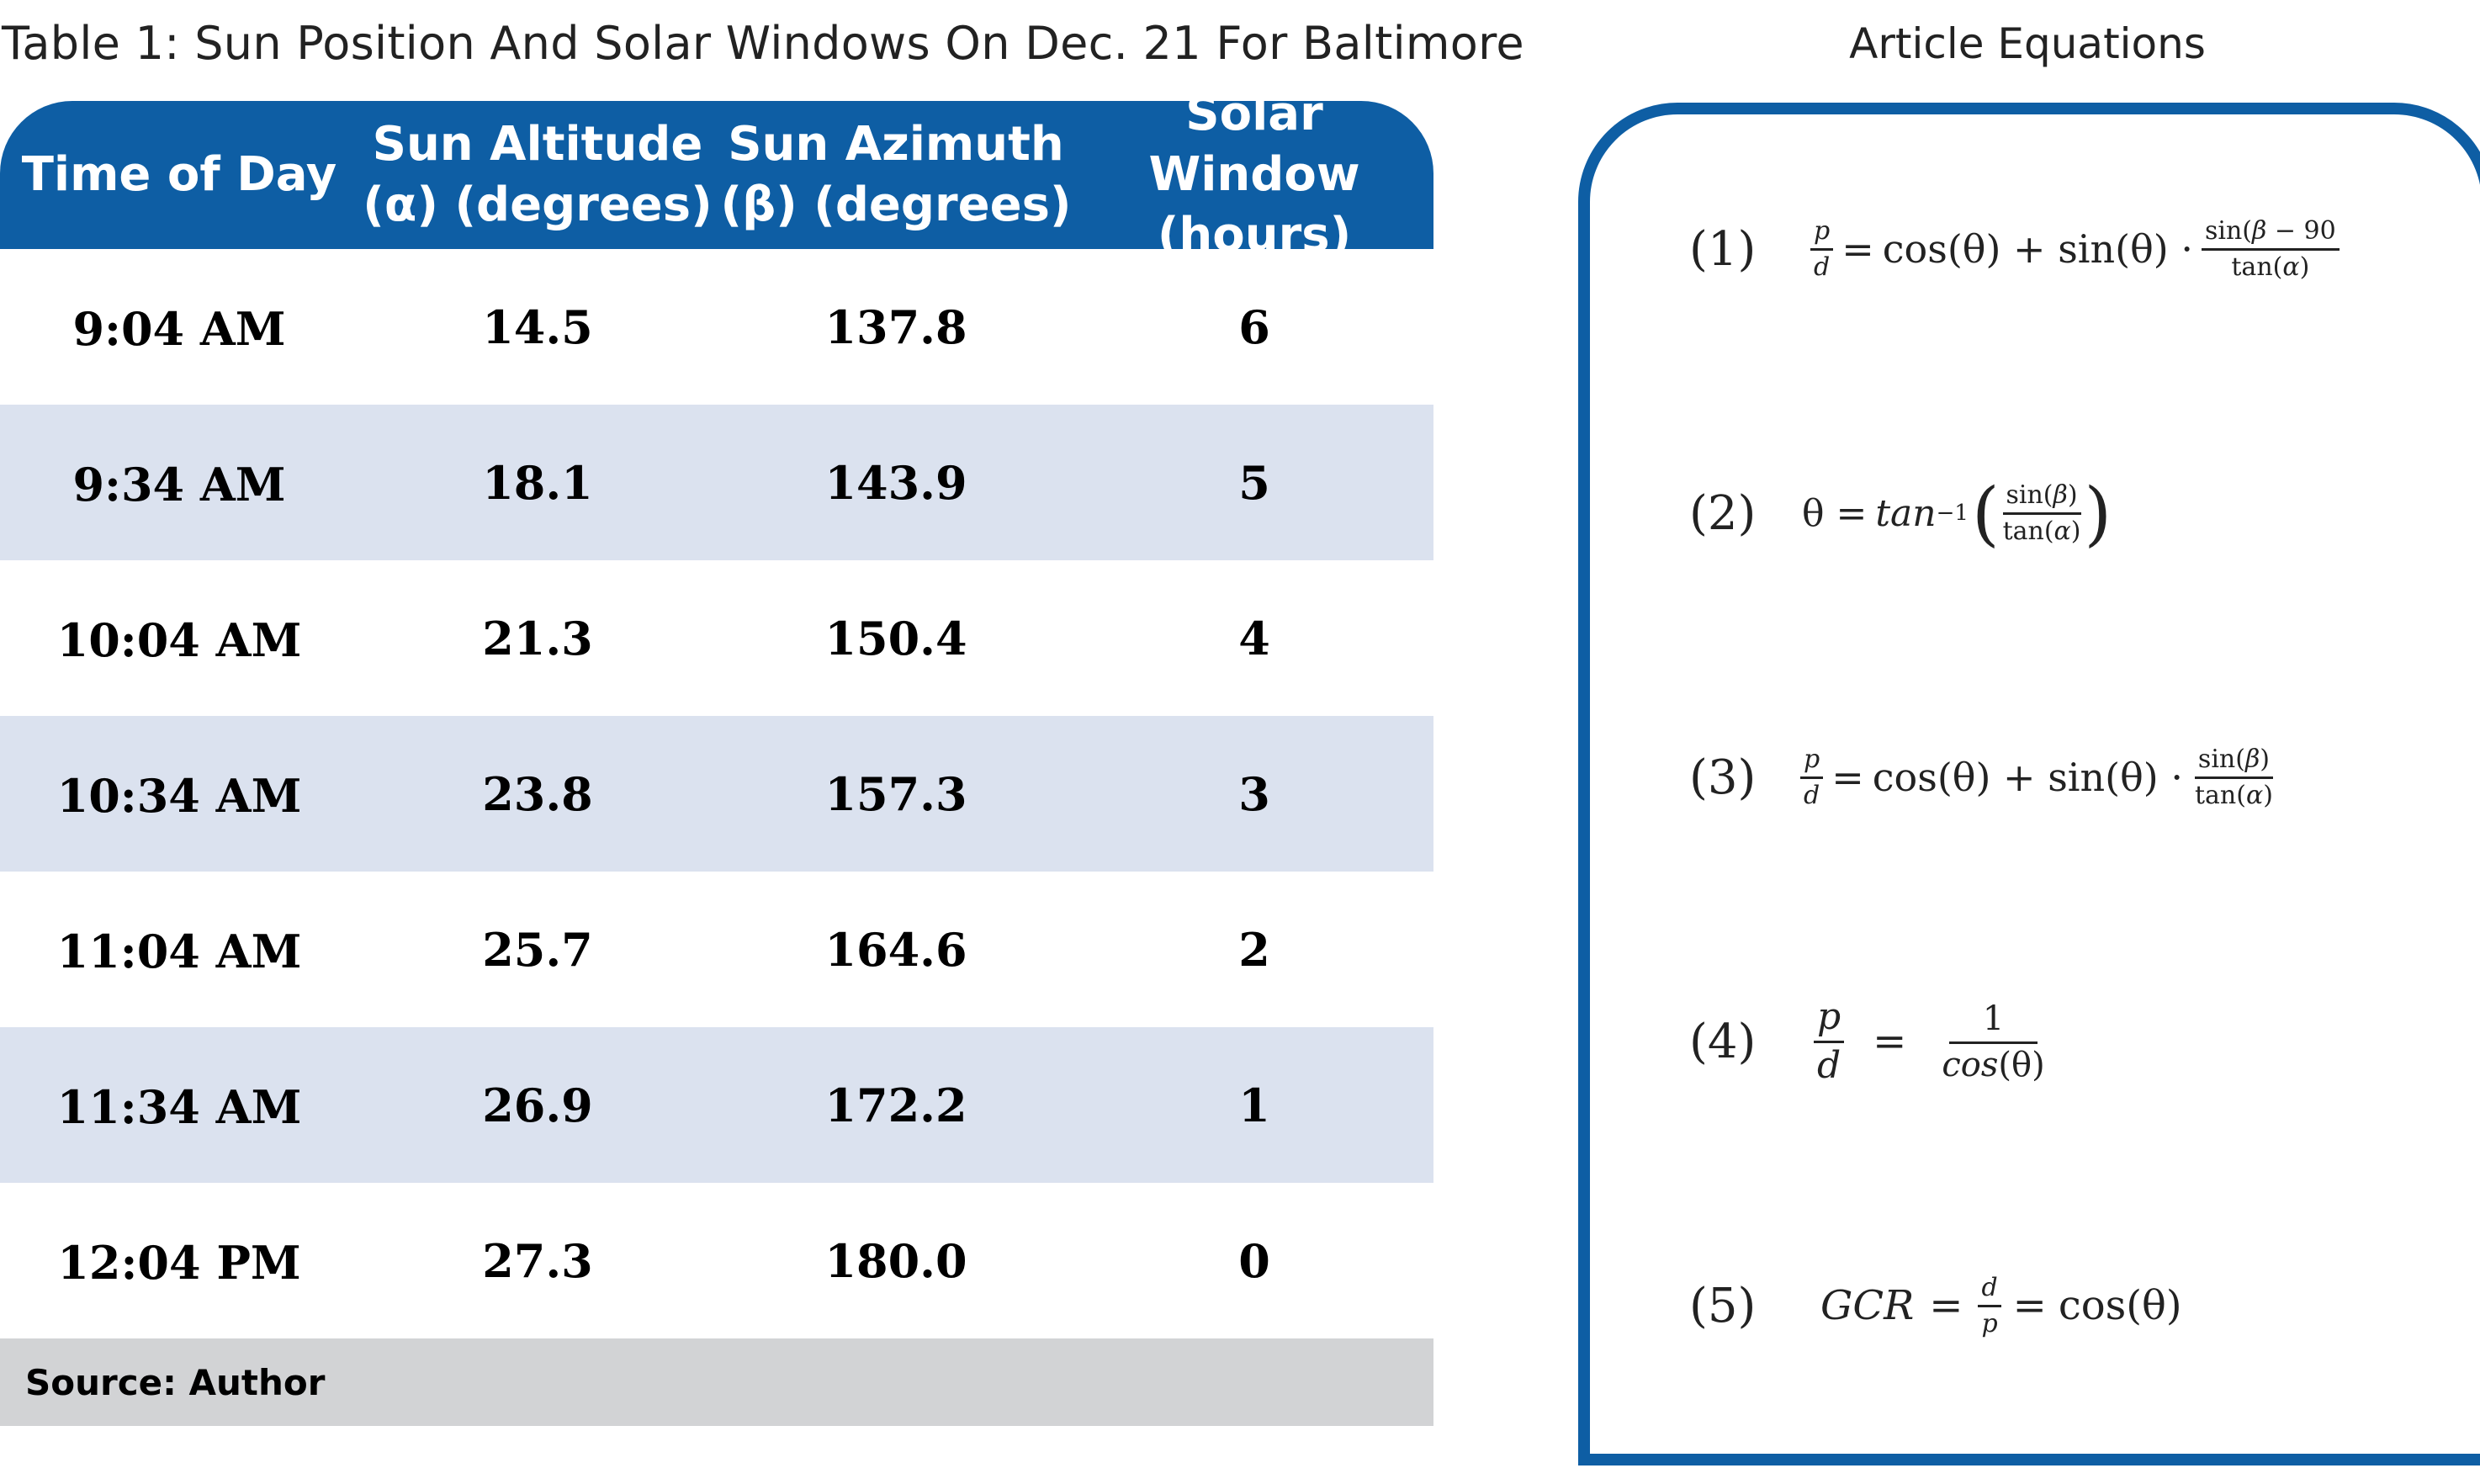 This screenshot has height=1484, width=2480. What do you see at coordinates (1254, 482) in the screenshot?
I see `cell-solar-window: 5` at bounding box center [1254, 482].